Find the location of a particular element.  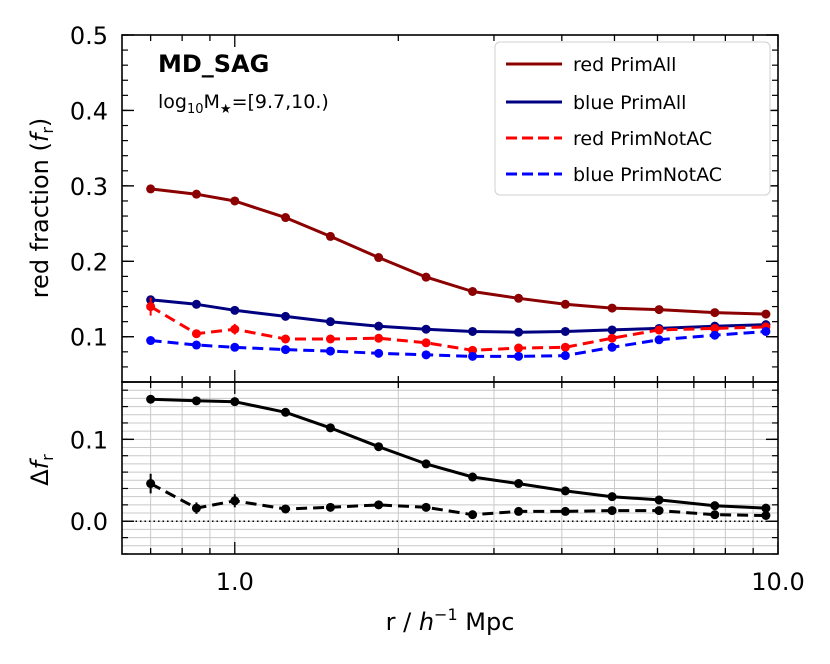

x-tick-label: 1.0 is located at coordinates (235, 582).